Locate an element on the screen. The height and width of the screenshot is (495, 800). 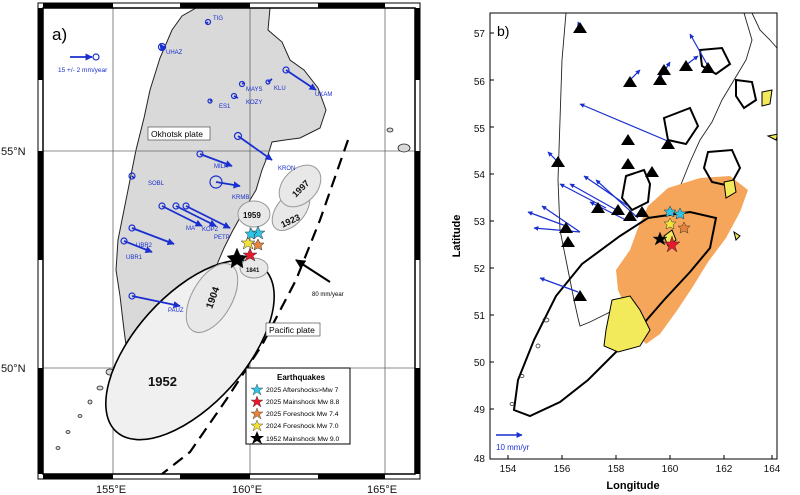
station-label: UHAZ is located at coordinates (174, 53).